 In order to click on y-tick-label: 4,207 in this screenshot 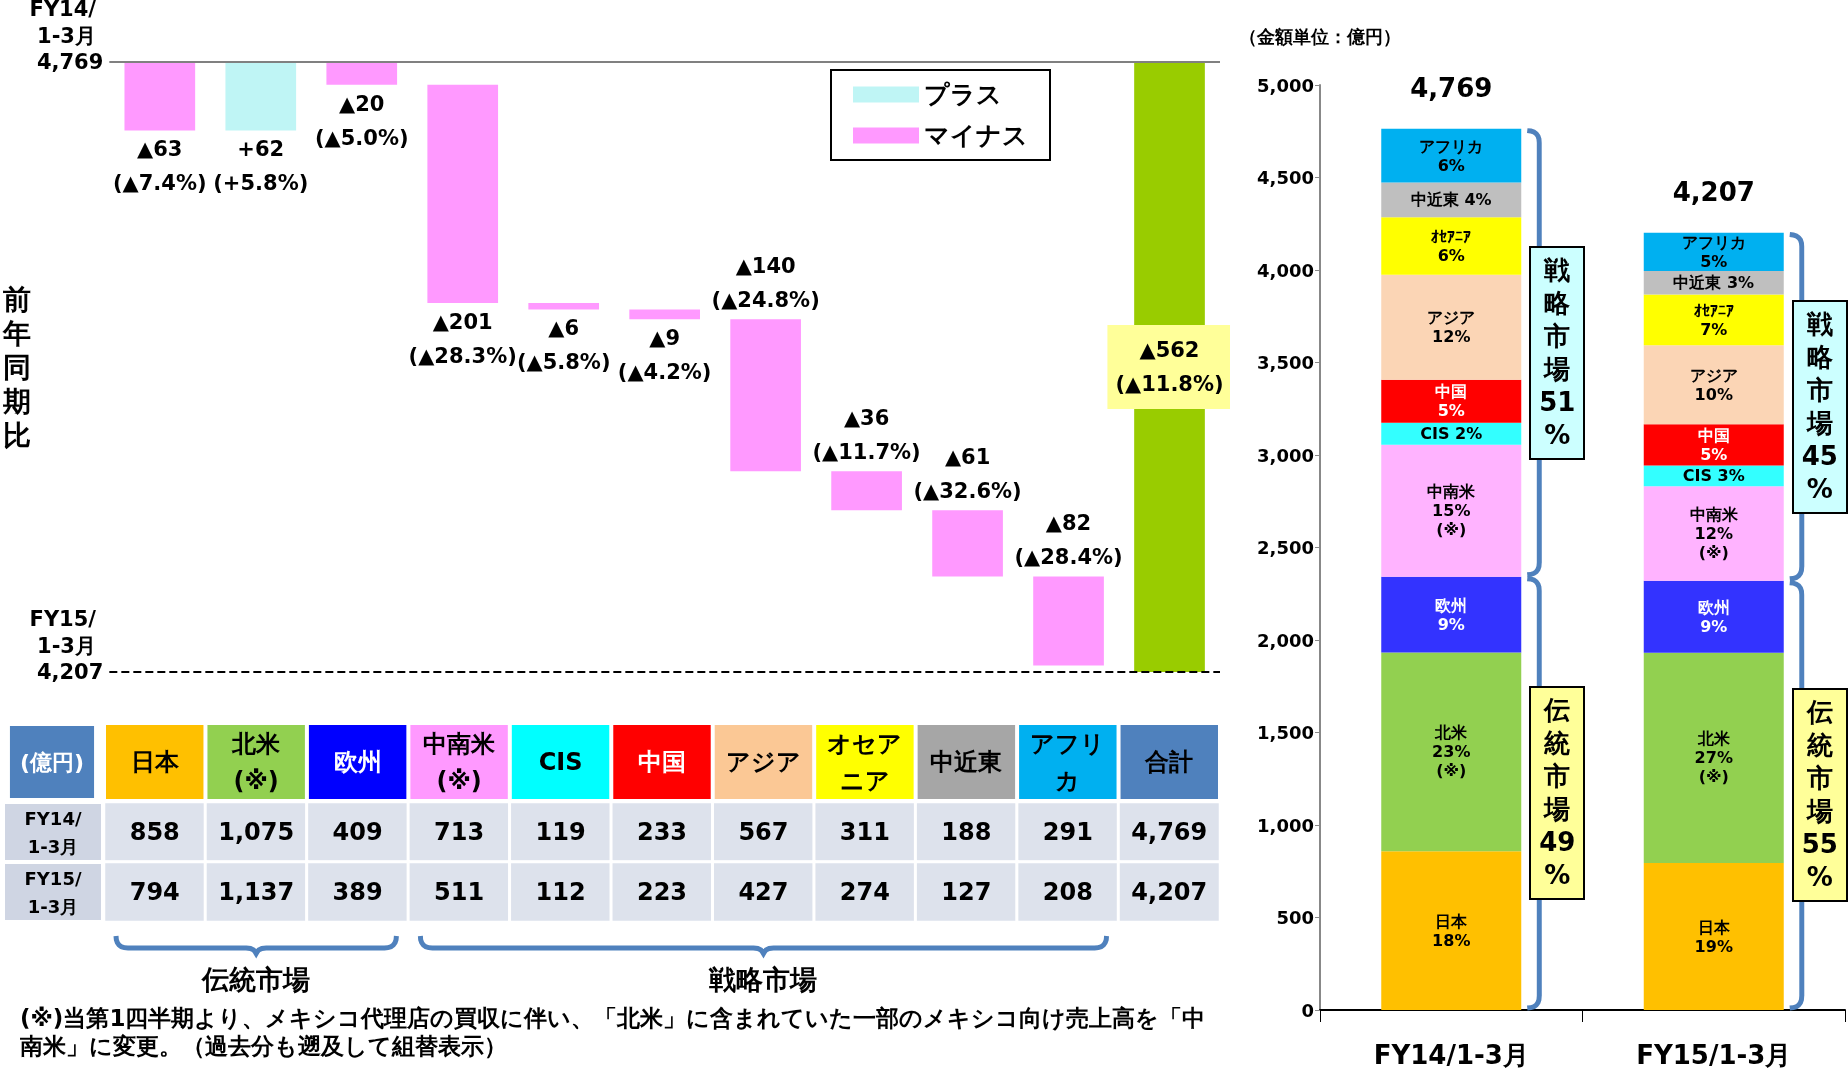, I will do `click(70, 672)`.